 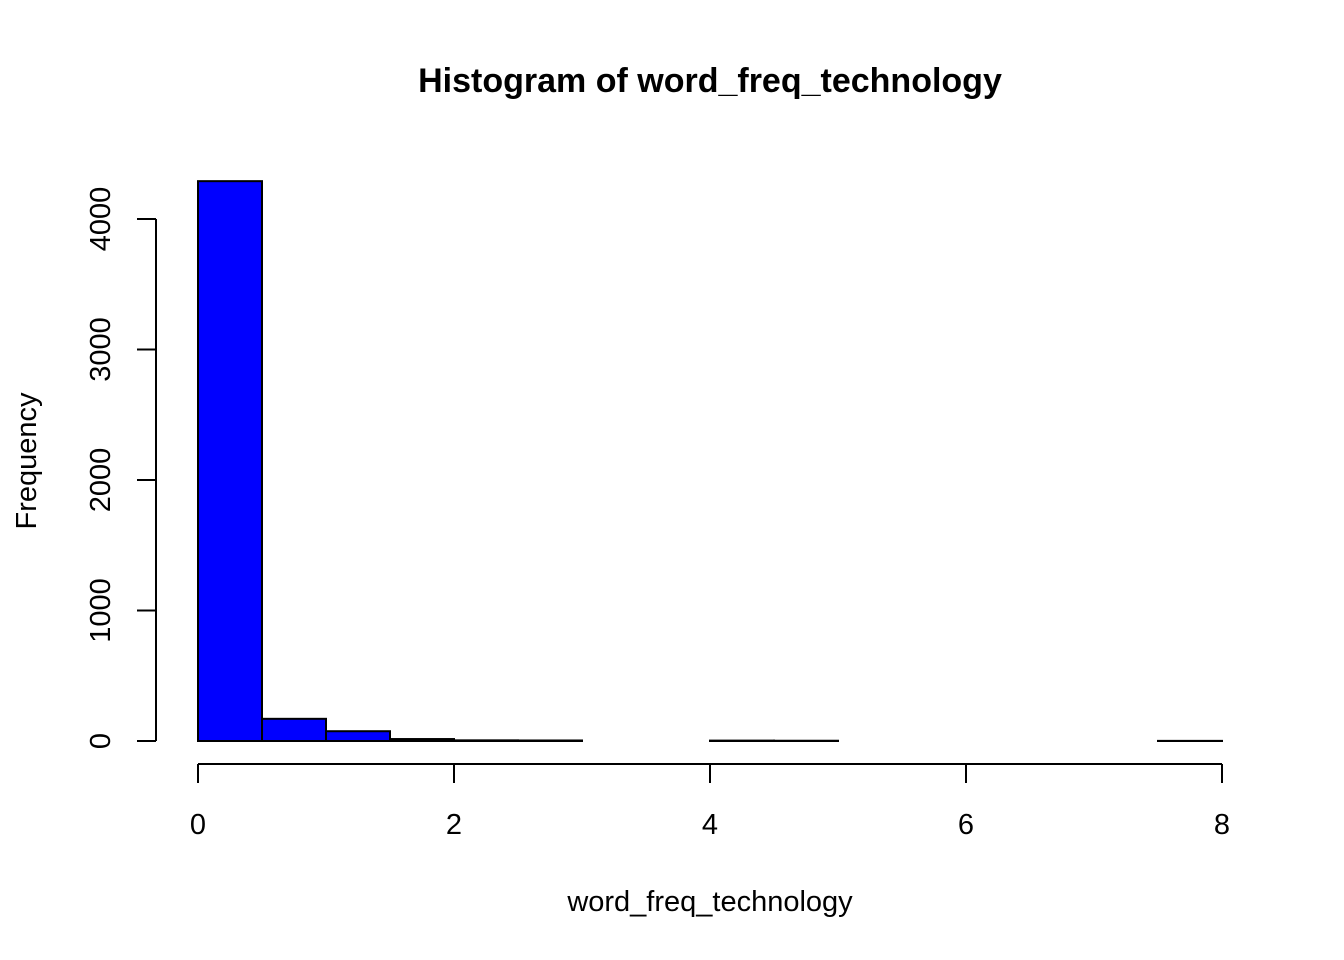 I want to click on y-axis-label: Frequency, so click(x=27, y=461).